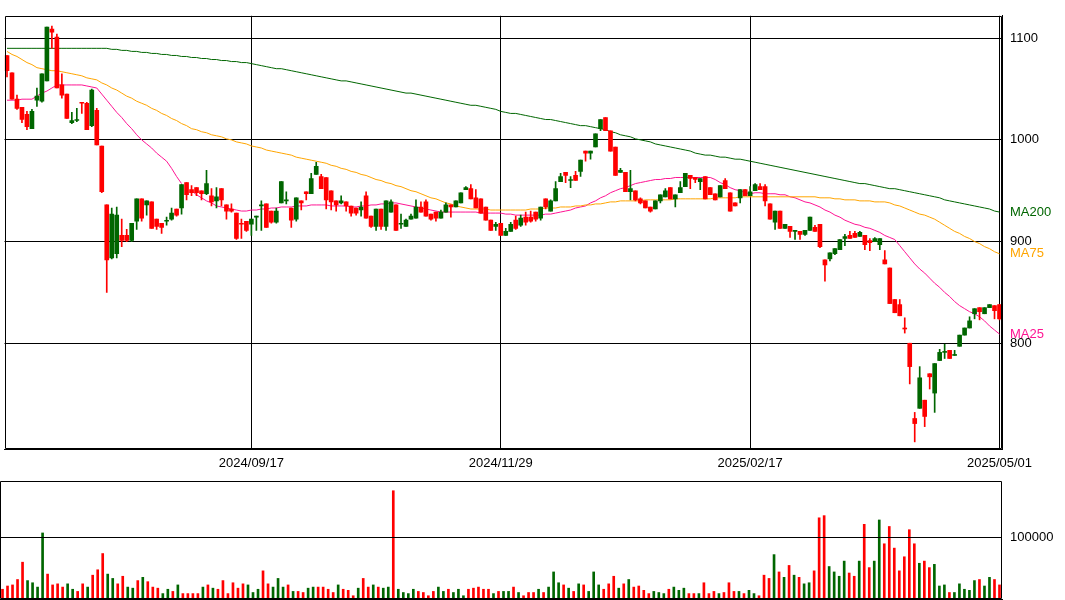  I want to click on x-tick-label: 2024/11/29, so click(500, 463).